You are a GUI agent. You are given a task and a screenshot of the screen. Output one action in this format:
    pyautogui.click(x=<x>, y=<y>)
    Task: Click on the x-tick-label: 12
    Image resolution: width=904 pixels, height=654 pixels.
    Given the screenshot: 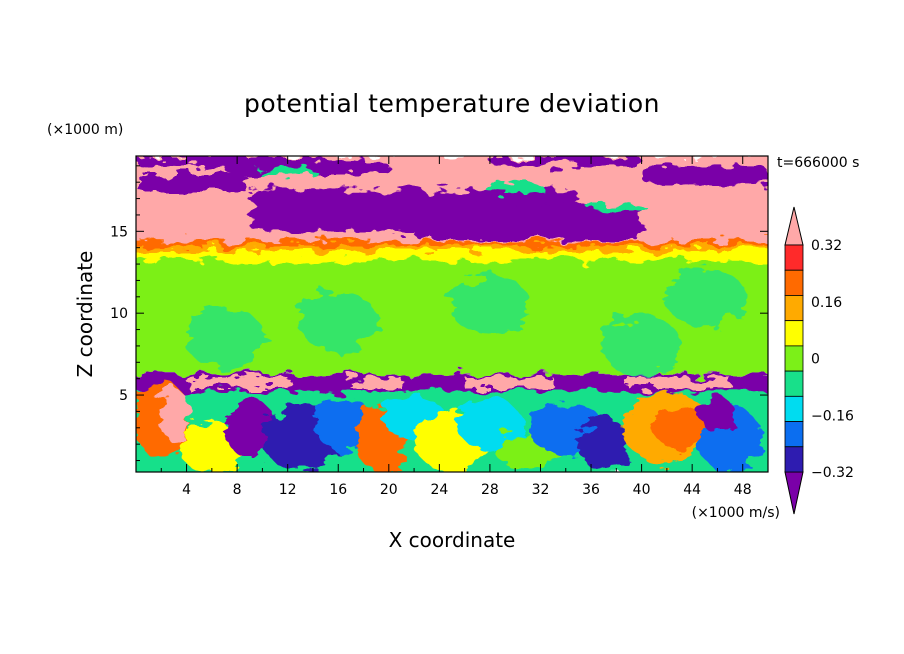 What is the action you would take?
    pyautogui.click(x=288, y=490)
    